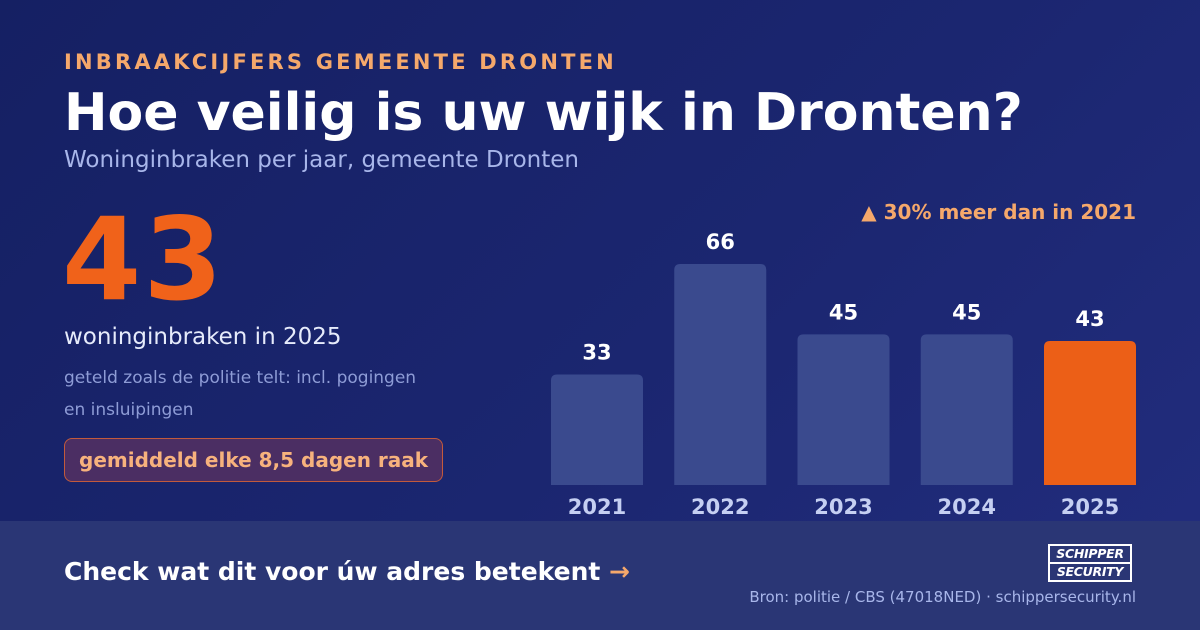  What do you see at coordinates (1090, 507) in the screenshot?
I see `category-label-2025: 2025` at bounding box center [1090, 507].